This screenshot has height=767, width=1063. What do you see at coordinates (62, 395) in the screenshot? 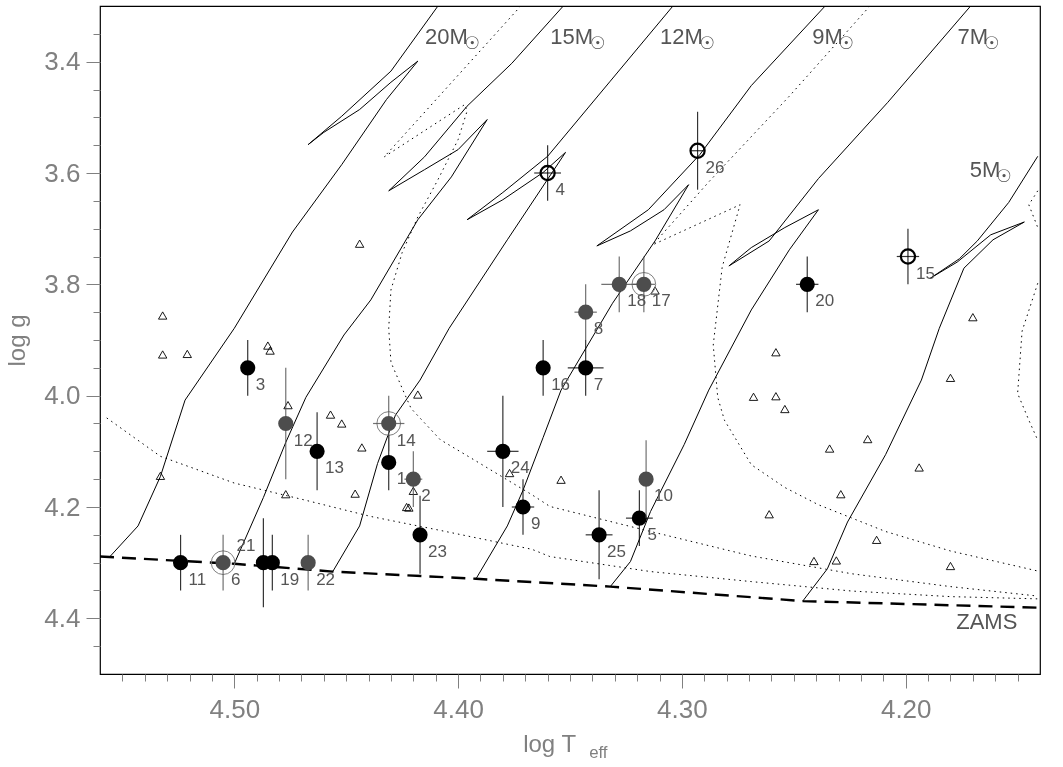
I see `y-tick-label: 4.0` at bounding box center [62, 395].